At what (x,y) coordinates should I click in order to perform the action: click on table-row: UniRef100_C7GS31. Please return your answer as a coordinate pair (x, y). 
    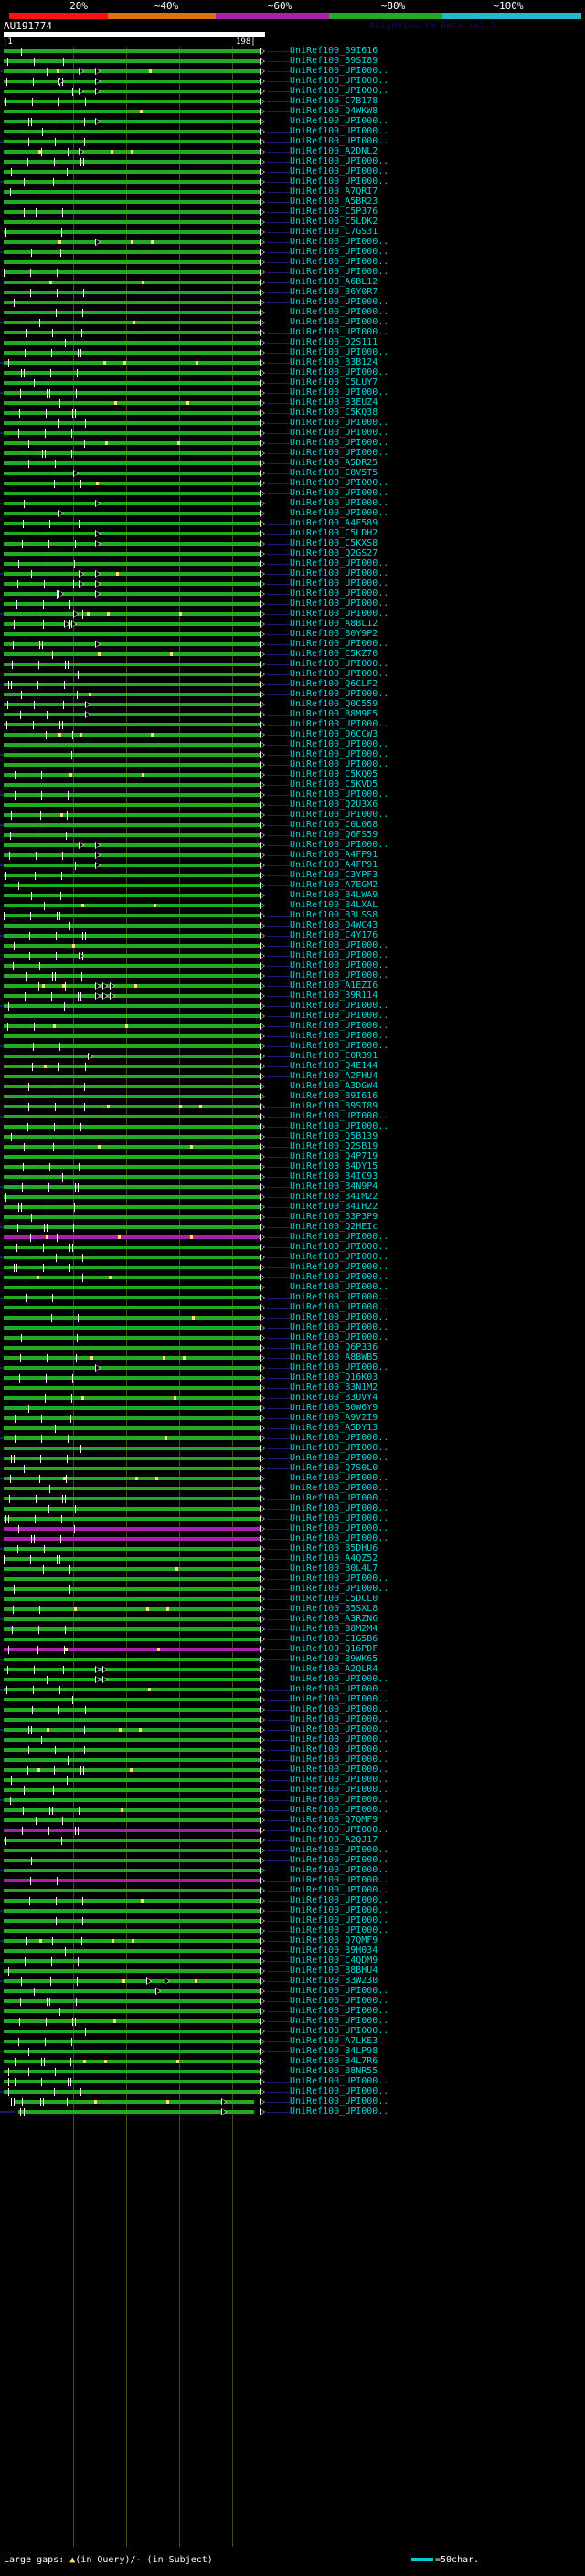
    Looking at the image, I should click on (293, 232).